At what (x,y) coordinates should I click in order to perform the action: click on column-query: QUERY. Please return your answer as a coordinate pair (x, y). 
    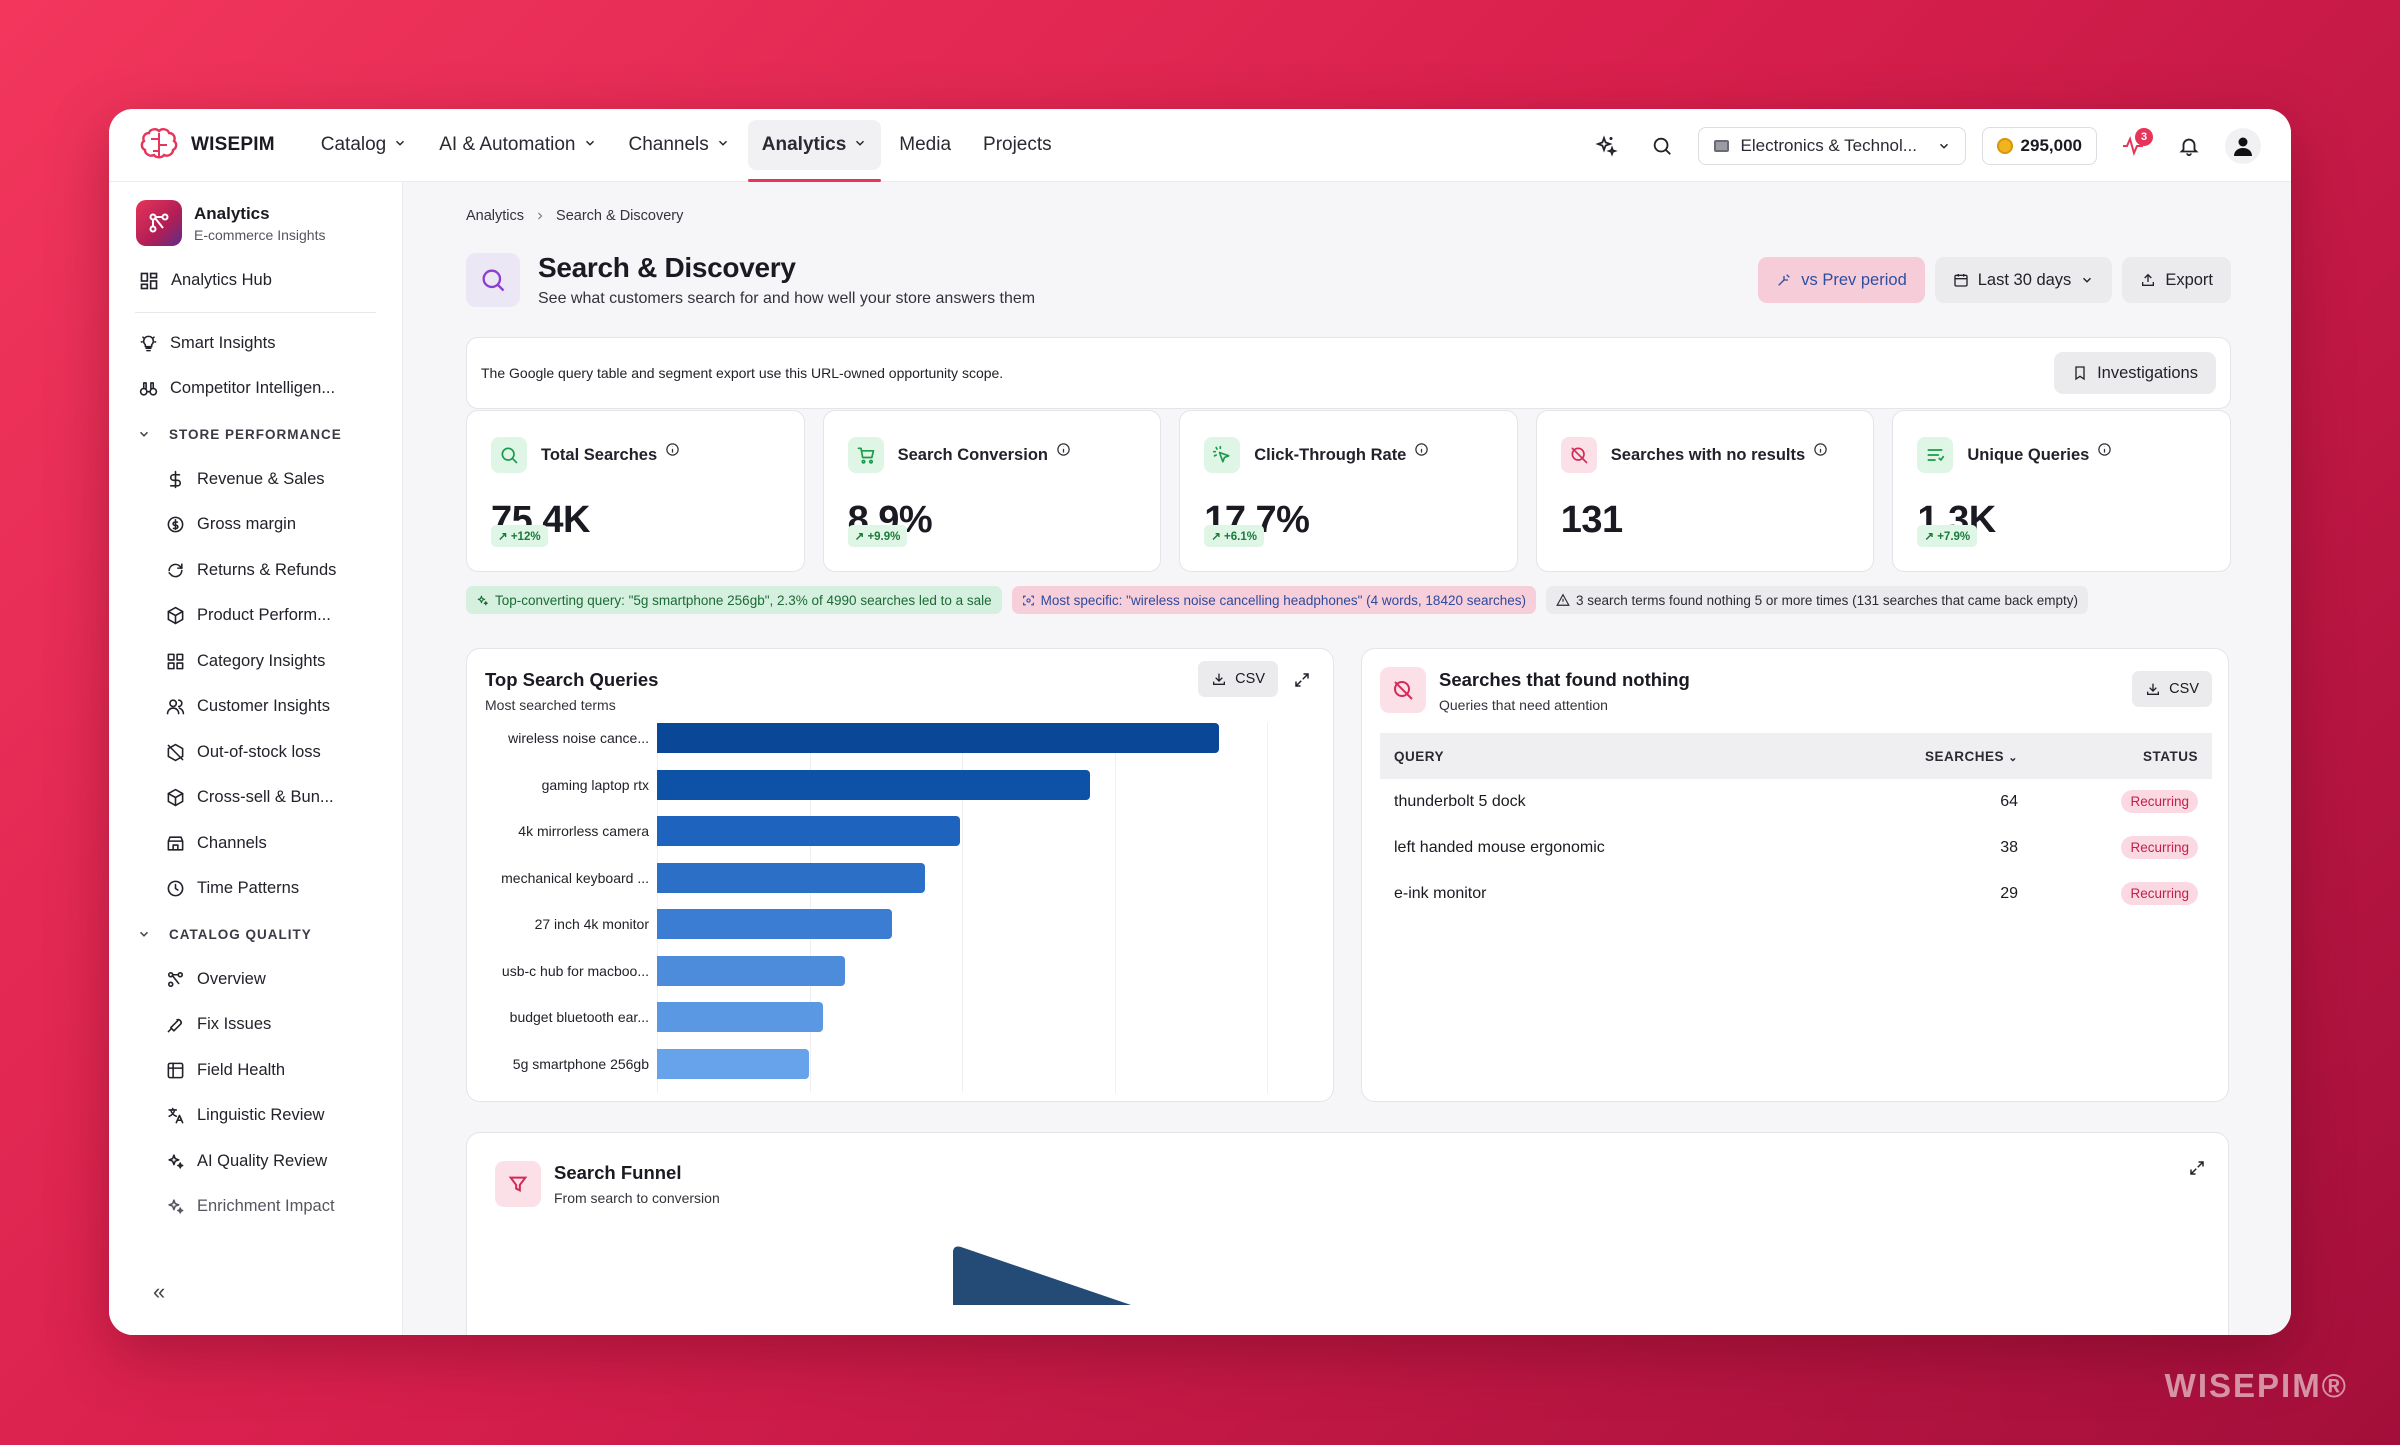
    Looking at the image, I should click on (1419, 756).